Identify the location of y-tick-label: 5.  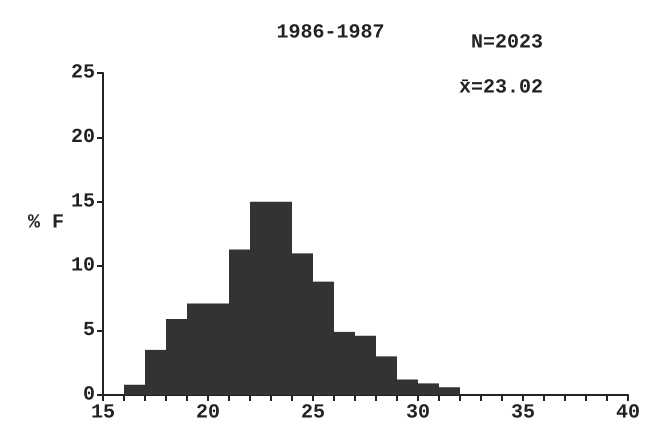
(88, 330).